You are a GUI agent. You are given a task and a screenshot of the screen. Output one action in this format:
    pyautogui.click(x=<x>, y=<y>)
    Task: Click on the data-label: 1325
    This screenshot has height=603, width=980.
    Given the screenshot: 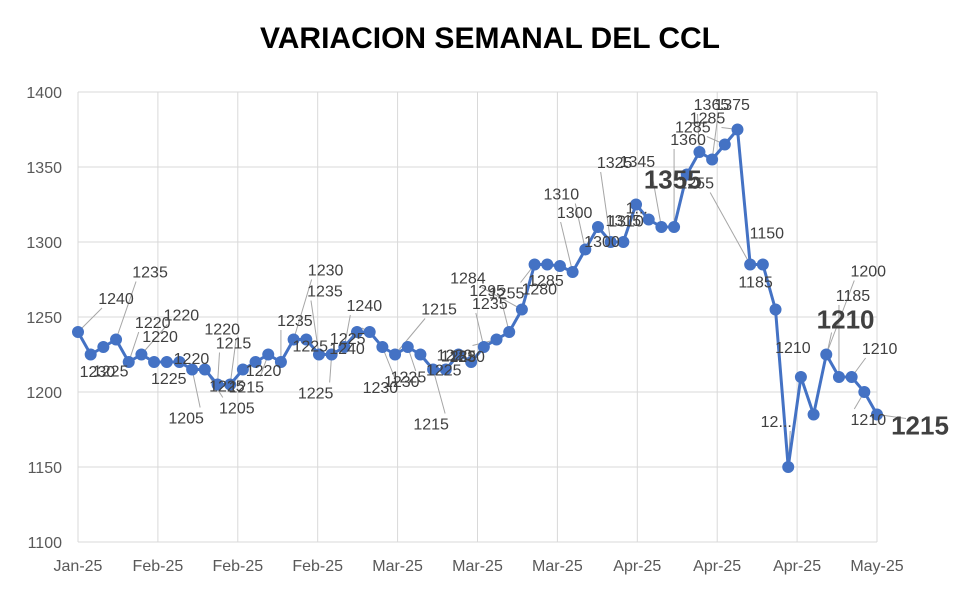 What is the action you would take?
    pyautogui.click(x=615, y=163)
    